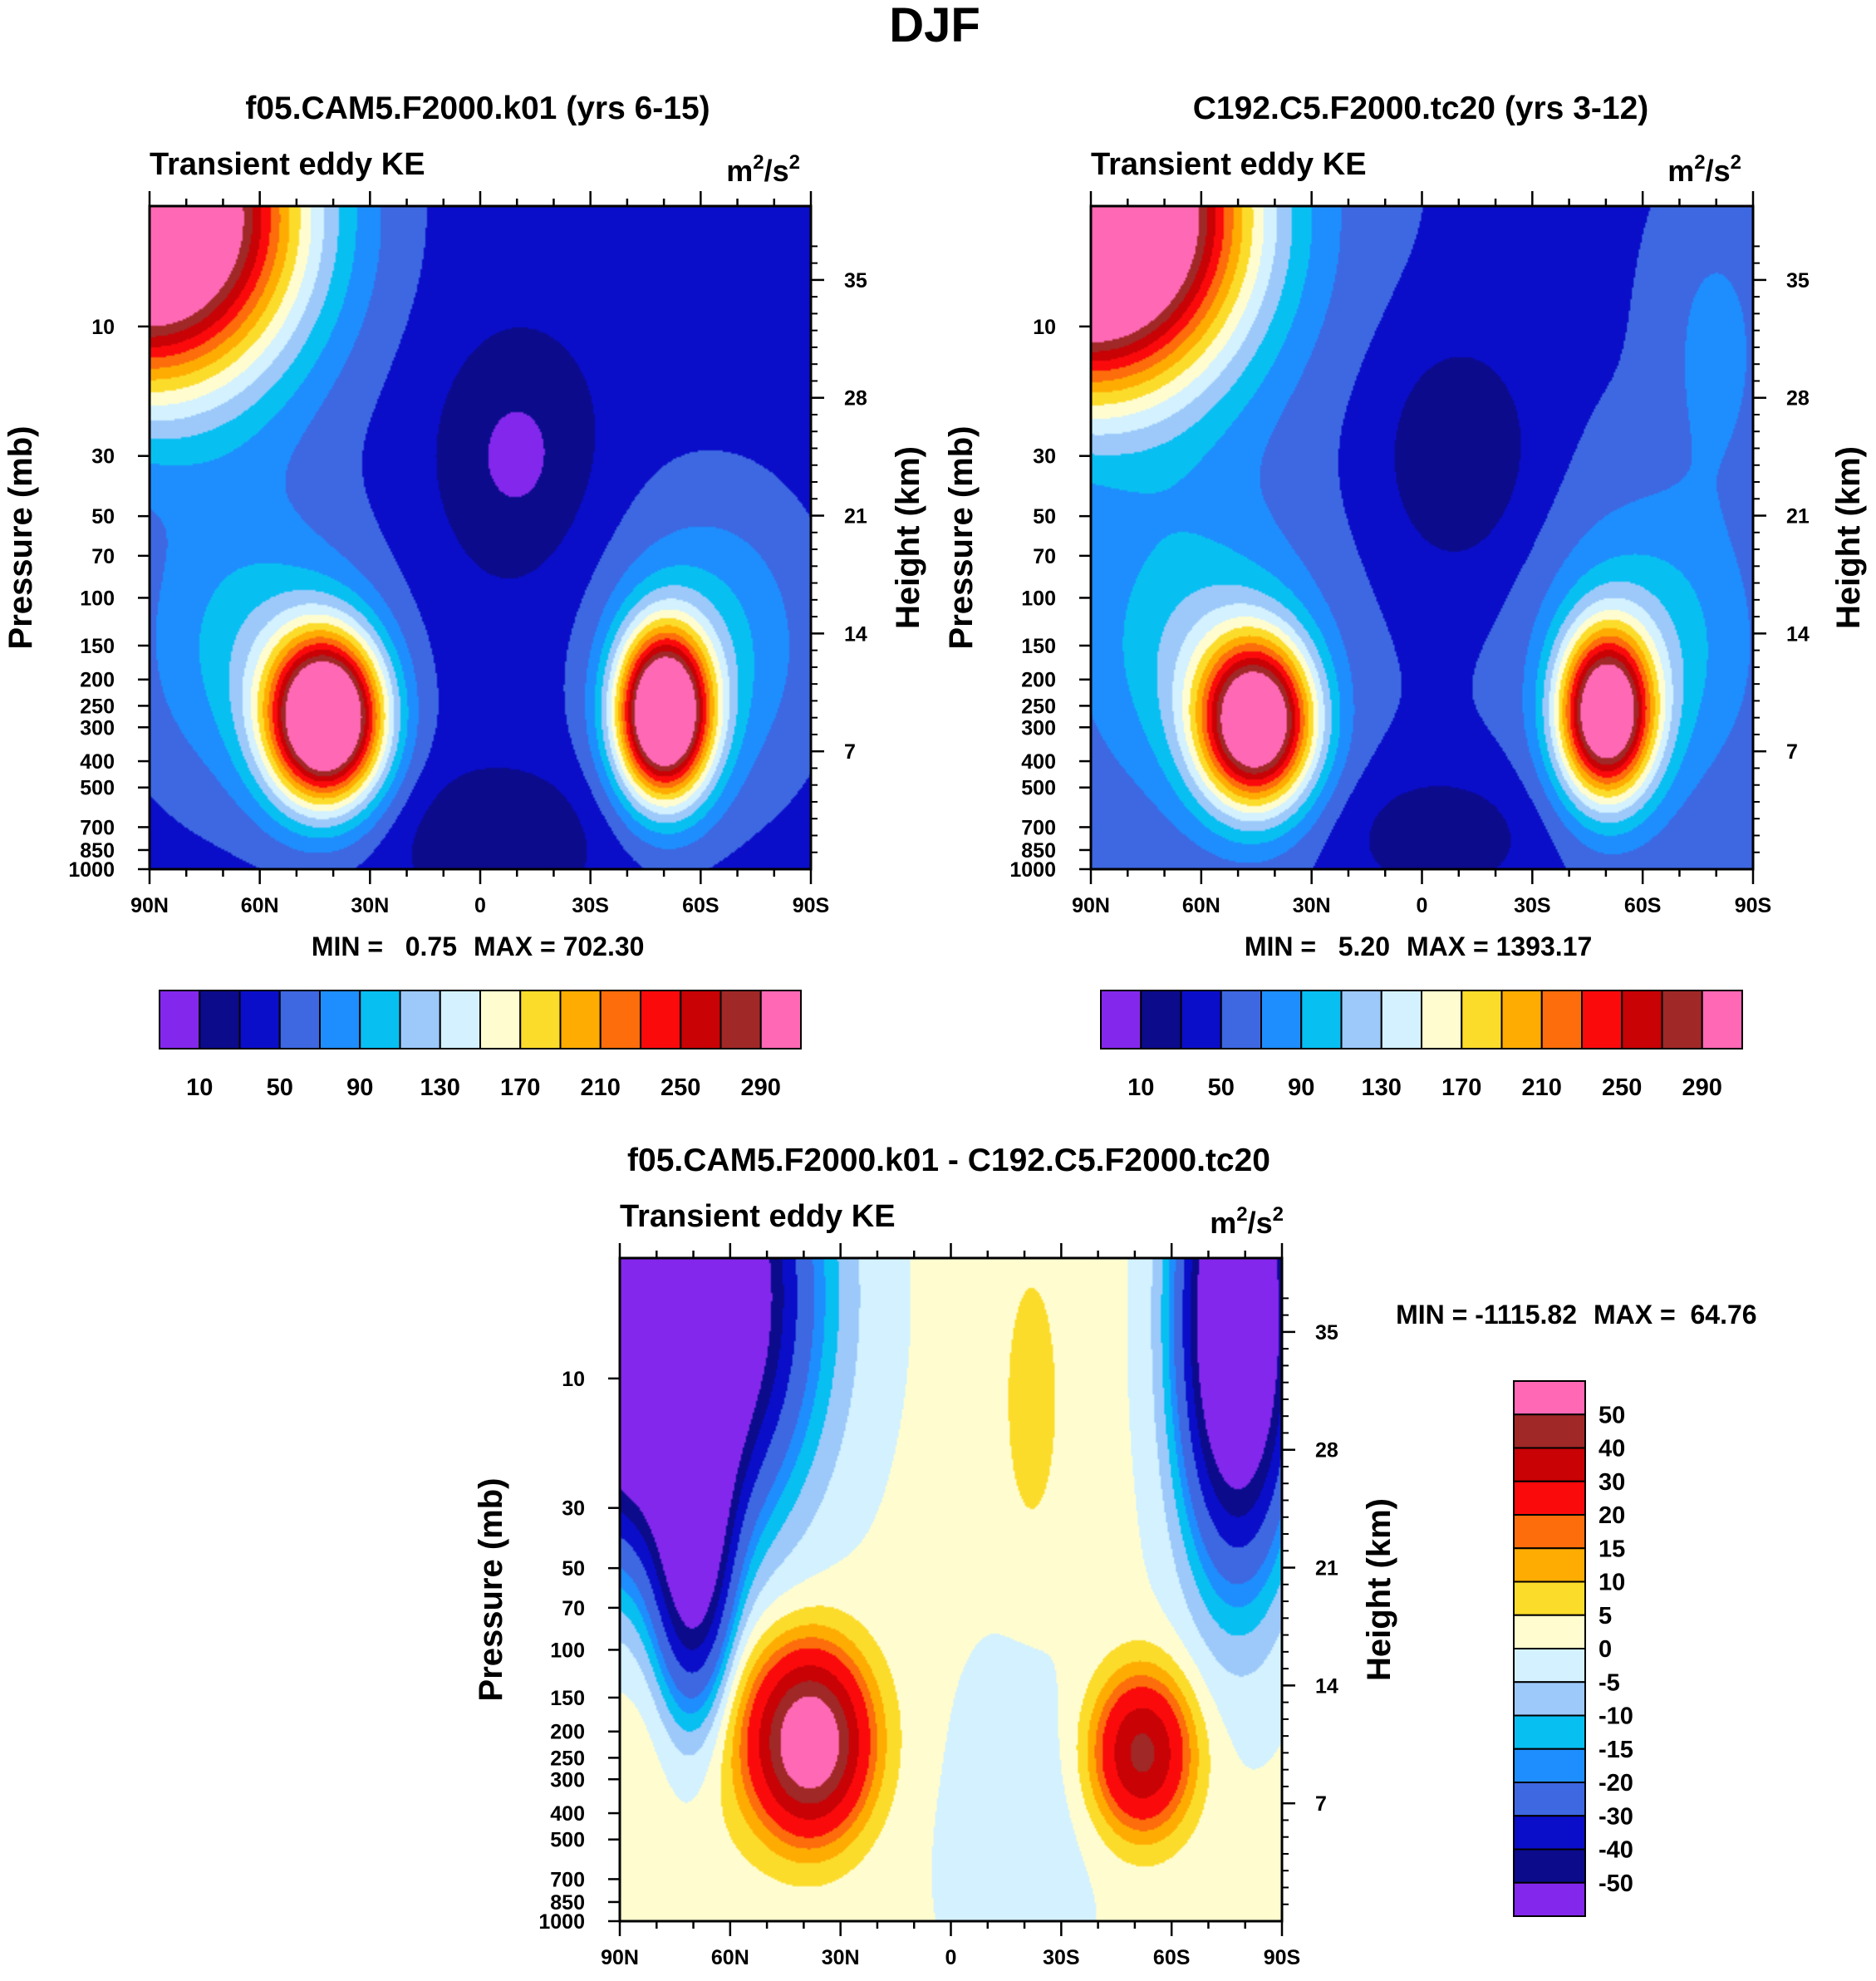 The height and width of the screenshot is (1981, 1876). I want to click on y-tick-label: 200, so click(97, 680).